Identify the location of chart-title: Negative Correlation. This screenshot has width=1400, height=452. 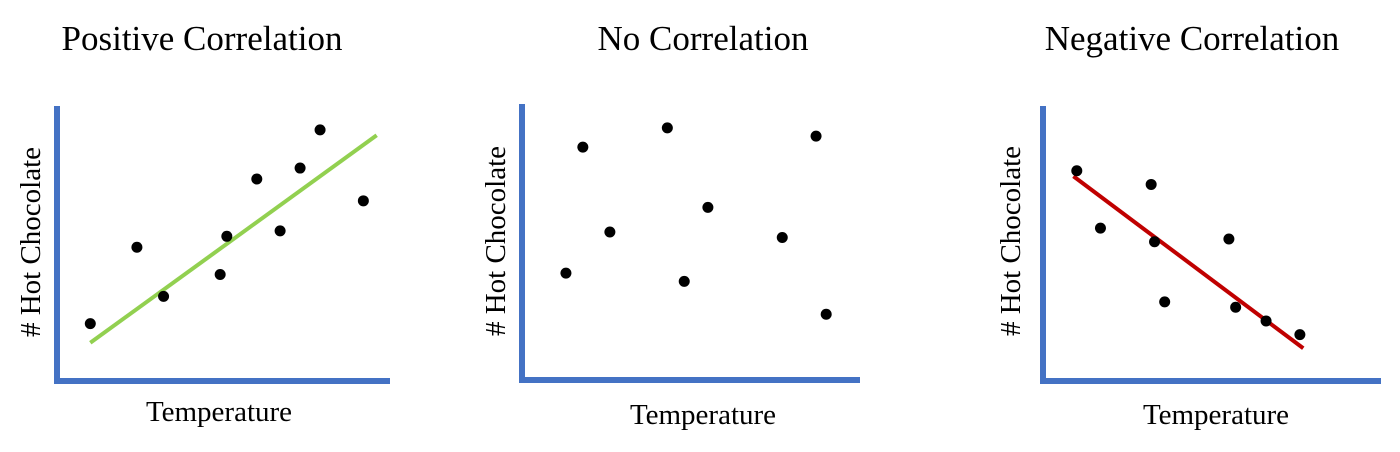
(1192, 38).